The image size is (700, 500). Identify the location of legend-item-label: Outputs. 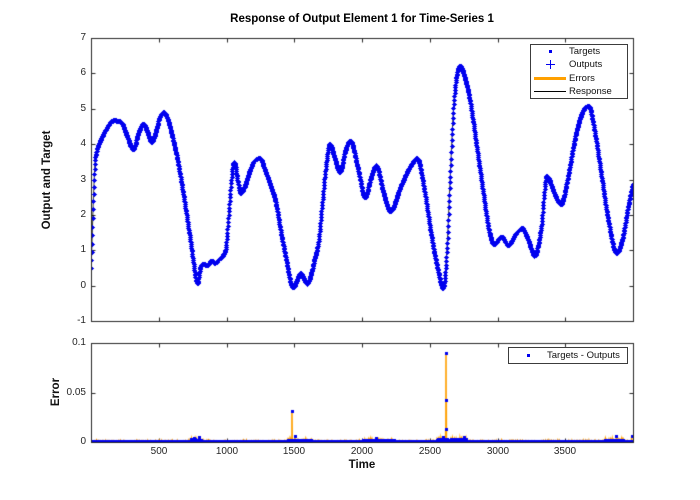
(586, 65).